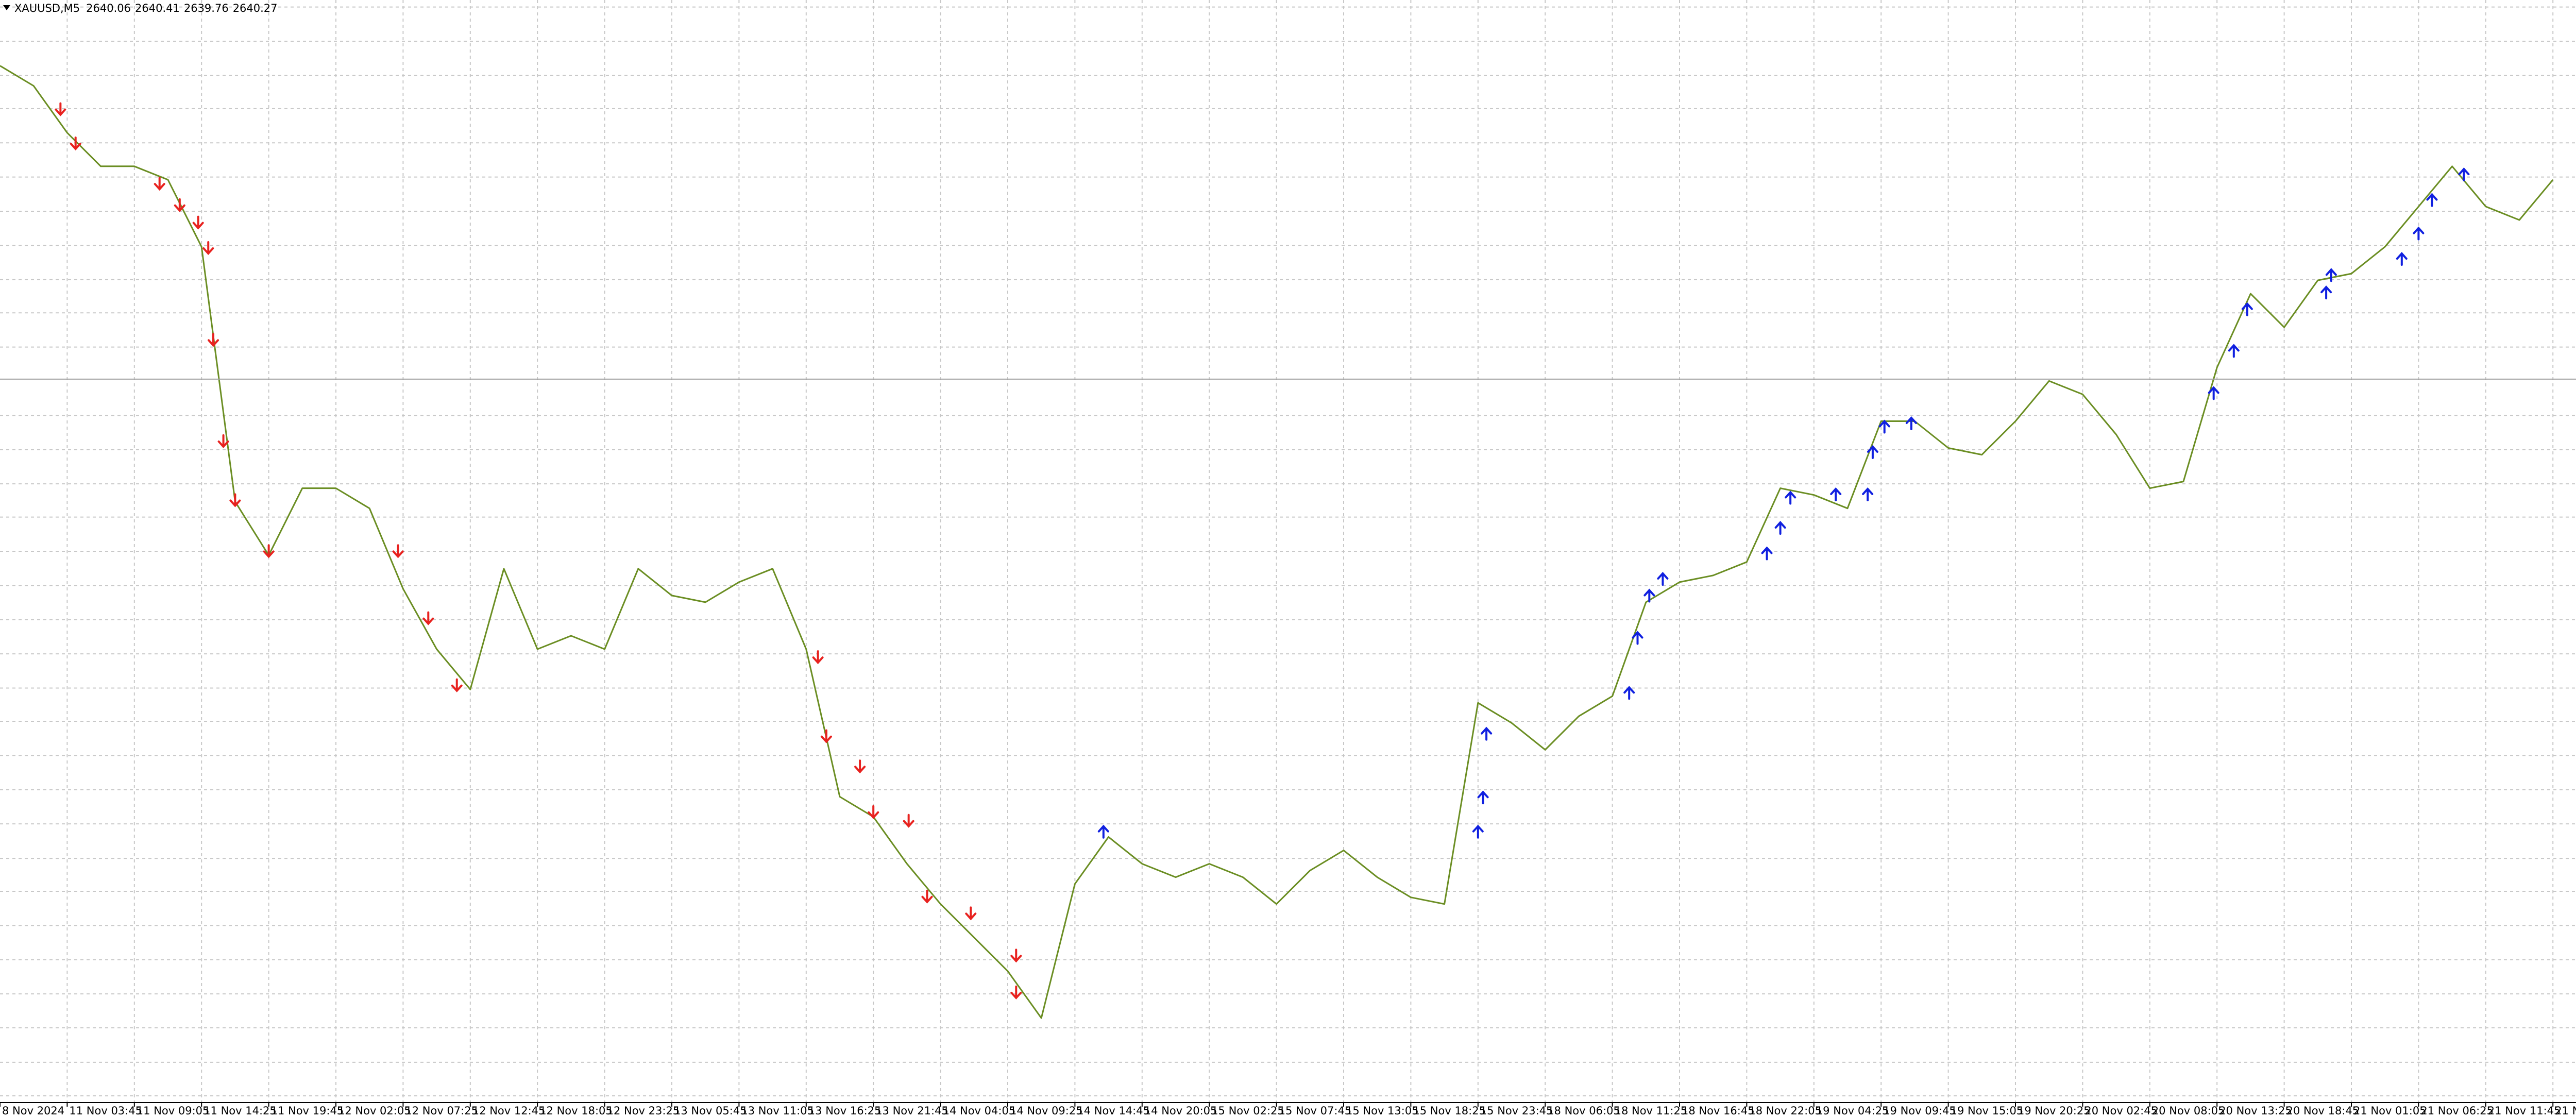 This screenshot has height=1118, width=2576. Describe the element at coordinates (1382, 1111) in the screenshot. I see `x-tick-label: 15 Nov 13:05` at that location.